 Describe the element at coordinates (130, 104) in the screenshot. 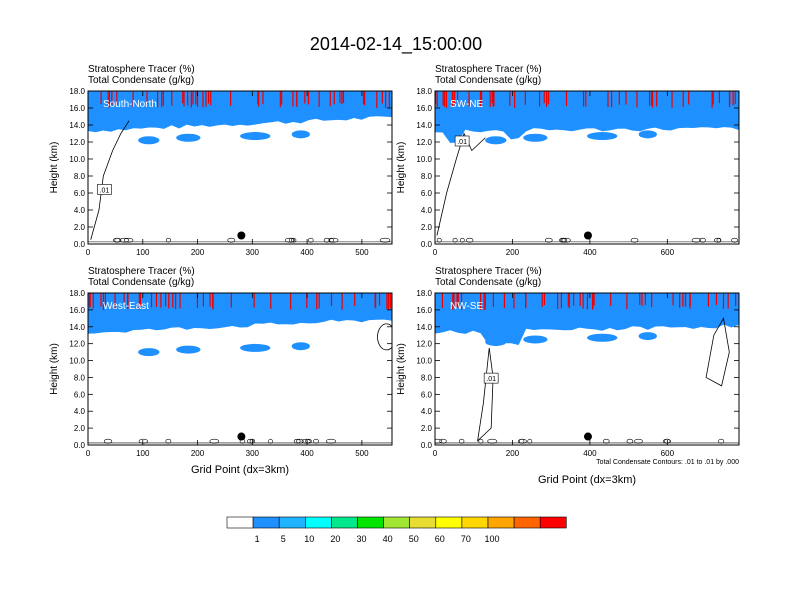

I see `panel-label: South-North` at that location.